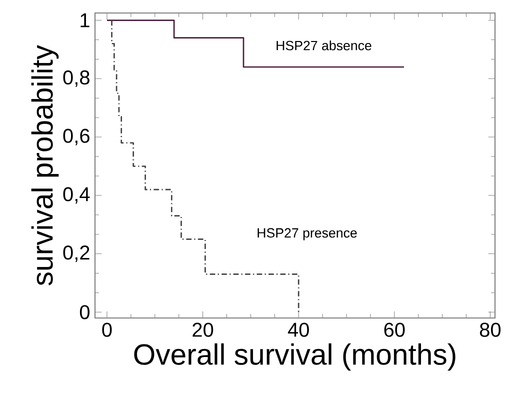  Describe the element at coordinates (76, 195) in the screenshot. I see `y-tick-label: 0,4` at that location.